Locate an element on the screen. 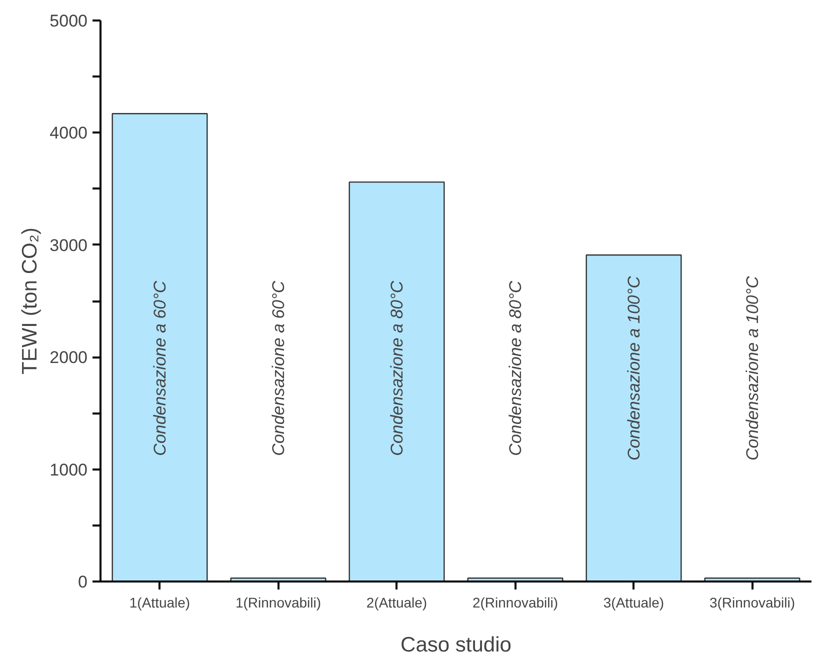 This screenshot has width=831, height=671. x-tick-label: 3(Rinnovabili) is located at coordinates (752, 602).